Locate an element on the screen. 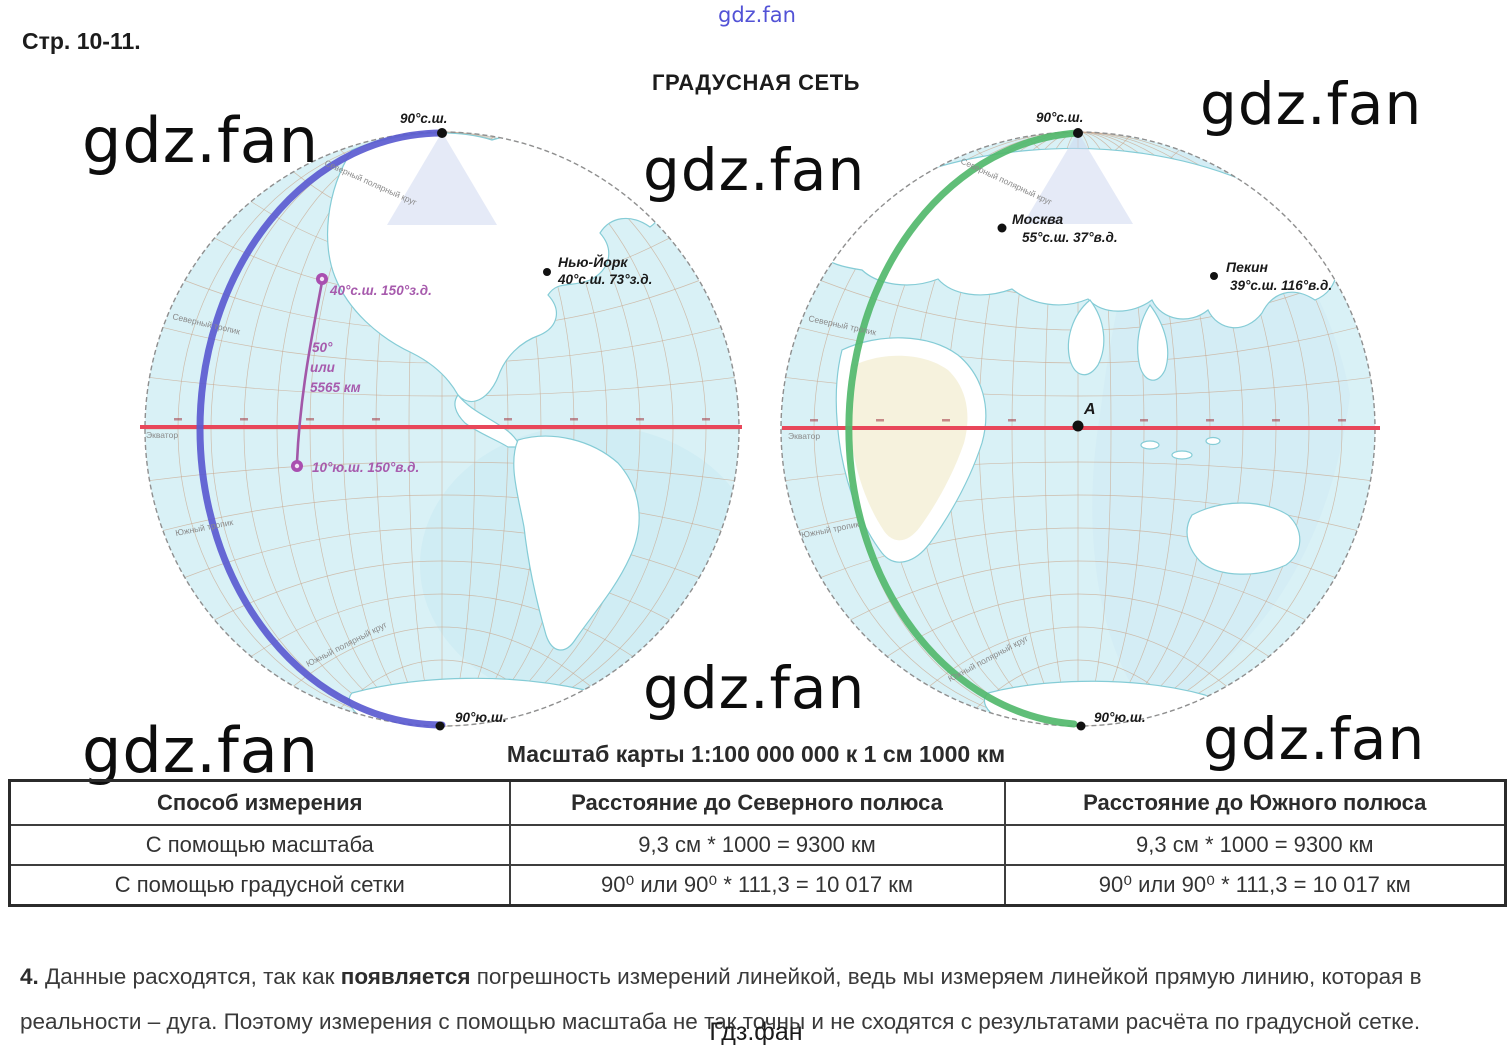  south-pole-dot-west is located at coordinates (440, 726).